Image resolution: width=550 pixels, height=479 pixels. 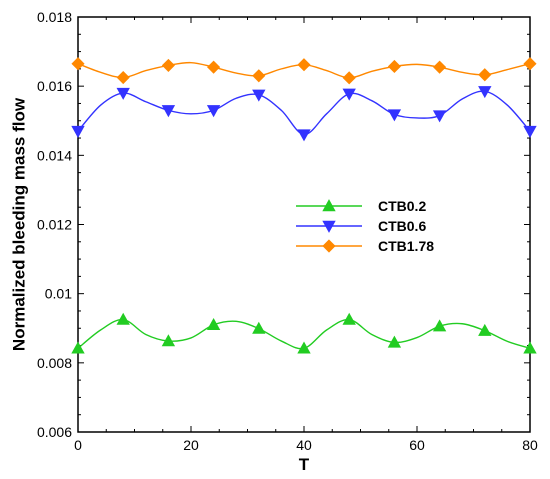 What do you see at coordinates (402, 206) in the screenshot?
I see `legend-label: CTB0.2` at bounding box center [402, 206].